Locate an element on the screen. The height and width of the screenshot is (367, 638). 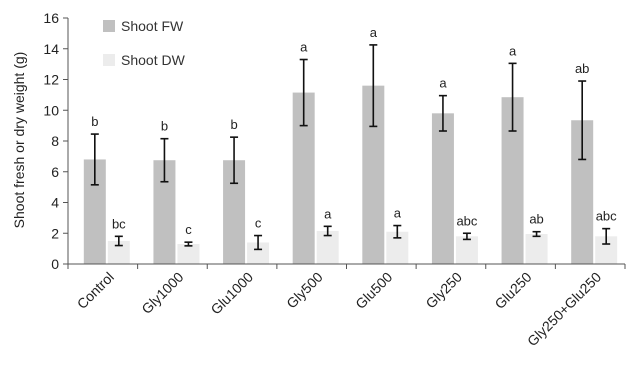
bar-shoot-fw-control is located at coordinates (94, 211).